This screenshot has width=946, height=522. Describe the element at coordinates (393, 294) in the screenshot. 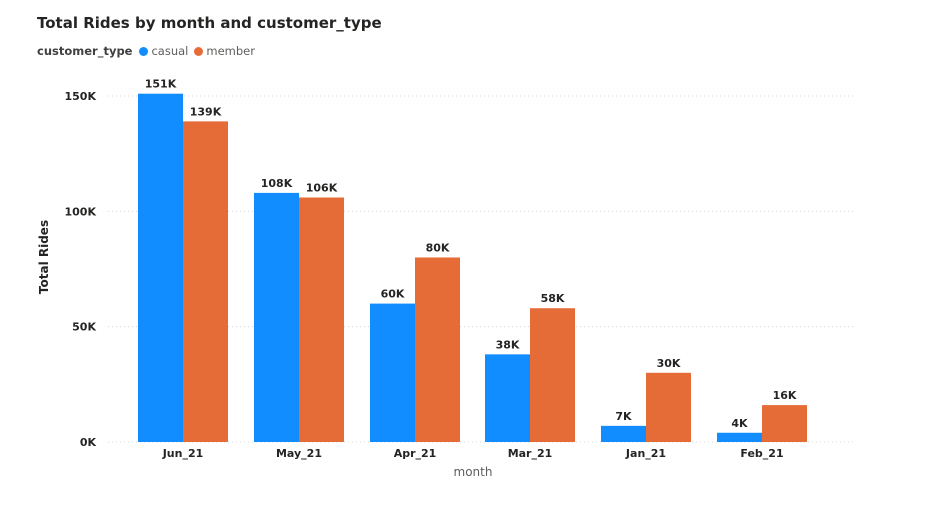

I see `data-label: 60K` at that location.